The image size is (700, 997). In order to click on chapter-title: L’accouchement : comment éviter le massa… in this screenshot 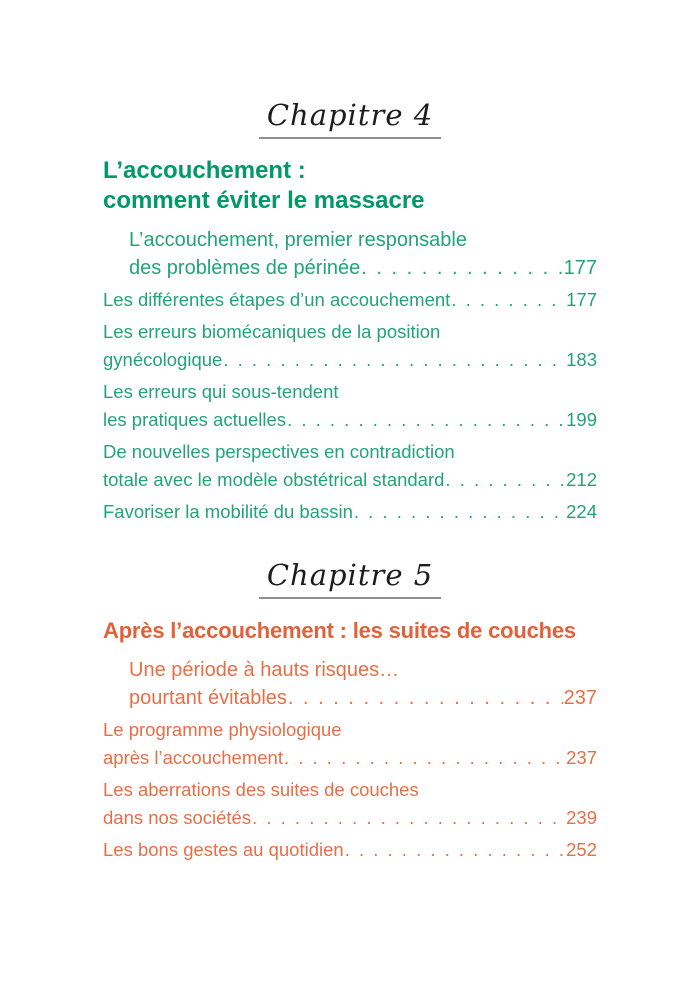, I will do `click(350, 186)`.